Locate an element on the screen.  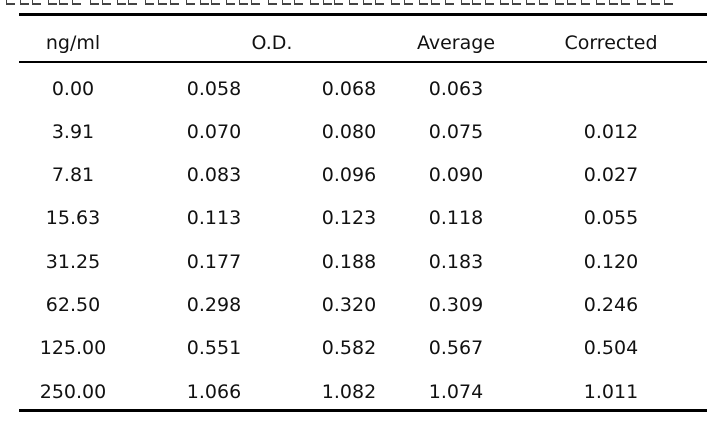
cell-corrected: 0.246 is located at coordinates (611, 305).